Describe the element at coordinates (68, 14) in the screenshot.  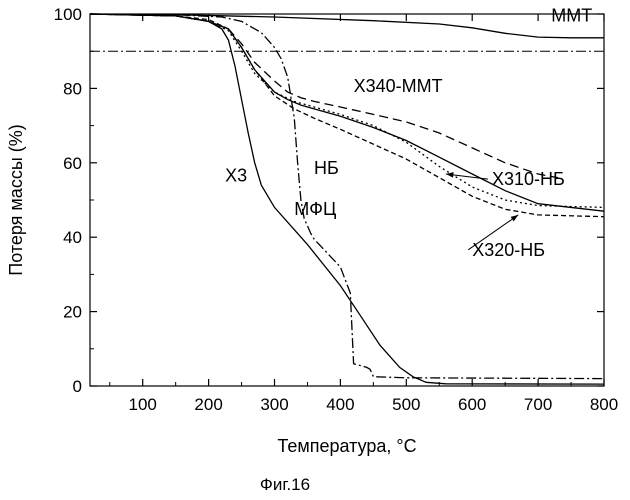
I see `y-tick-label: 100` at that location.